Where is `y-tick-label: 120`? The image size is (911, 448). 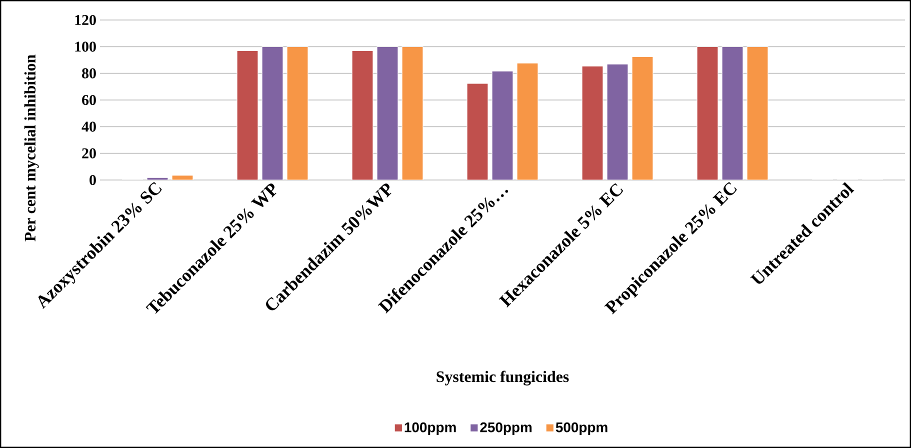
y-tick-label: 120 is located at coordinates (85, 20).